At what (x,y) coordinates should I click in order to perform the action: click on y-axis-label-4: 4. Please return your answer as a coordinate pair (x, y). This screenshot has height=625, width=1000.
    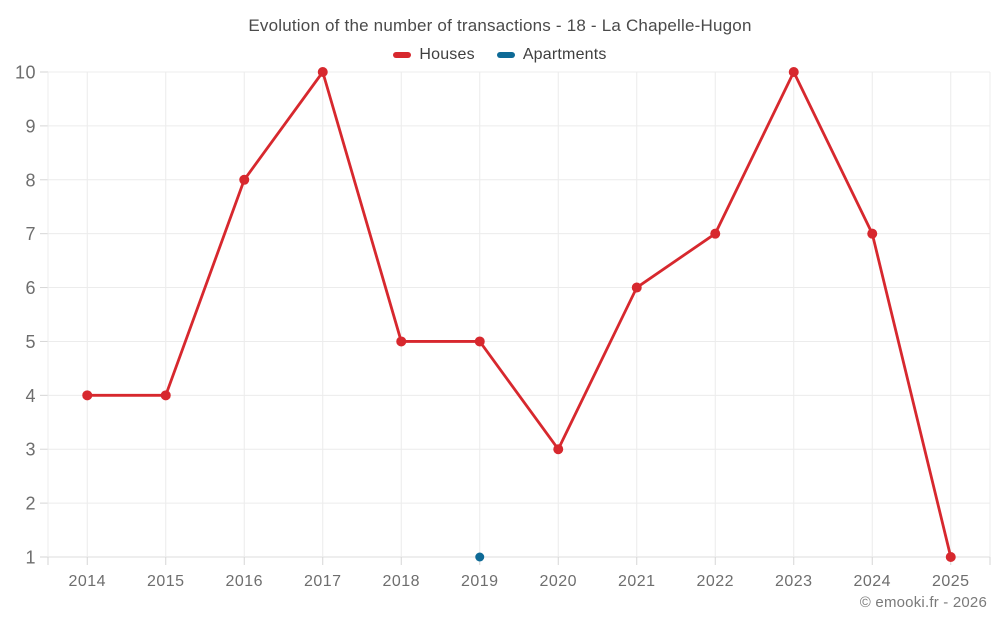
    Looking at the image, I should click on (30, 396).